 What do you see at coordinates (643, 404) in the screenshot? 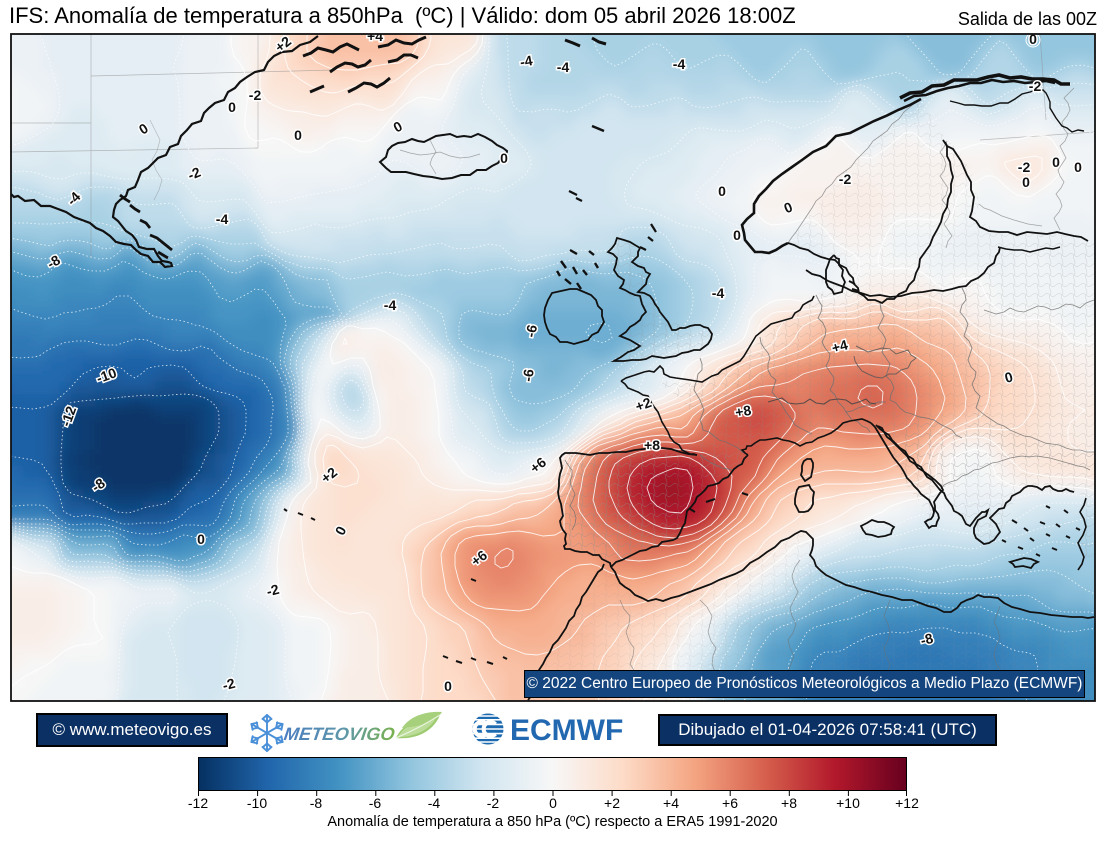
I see `svg-text: +2` at bounding box center [643, 404].